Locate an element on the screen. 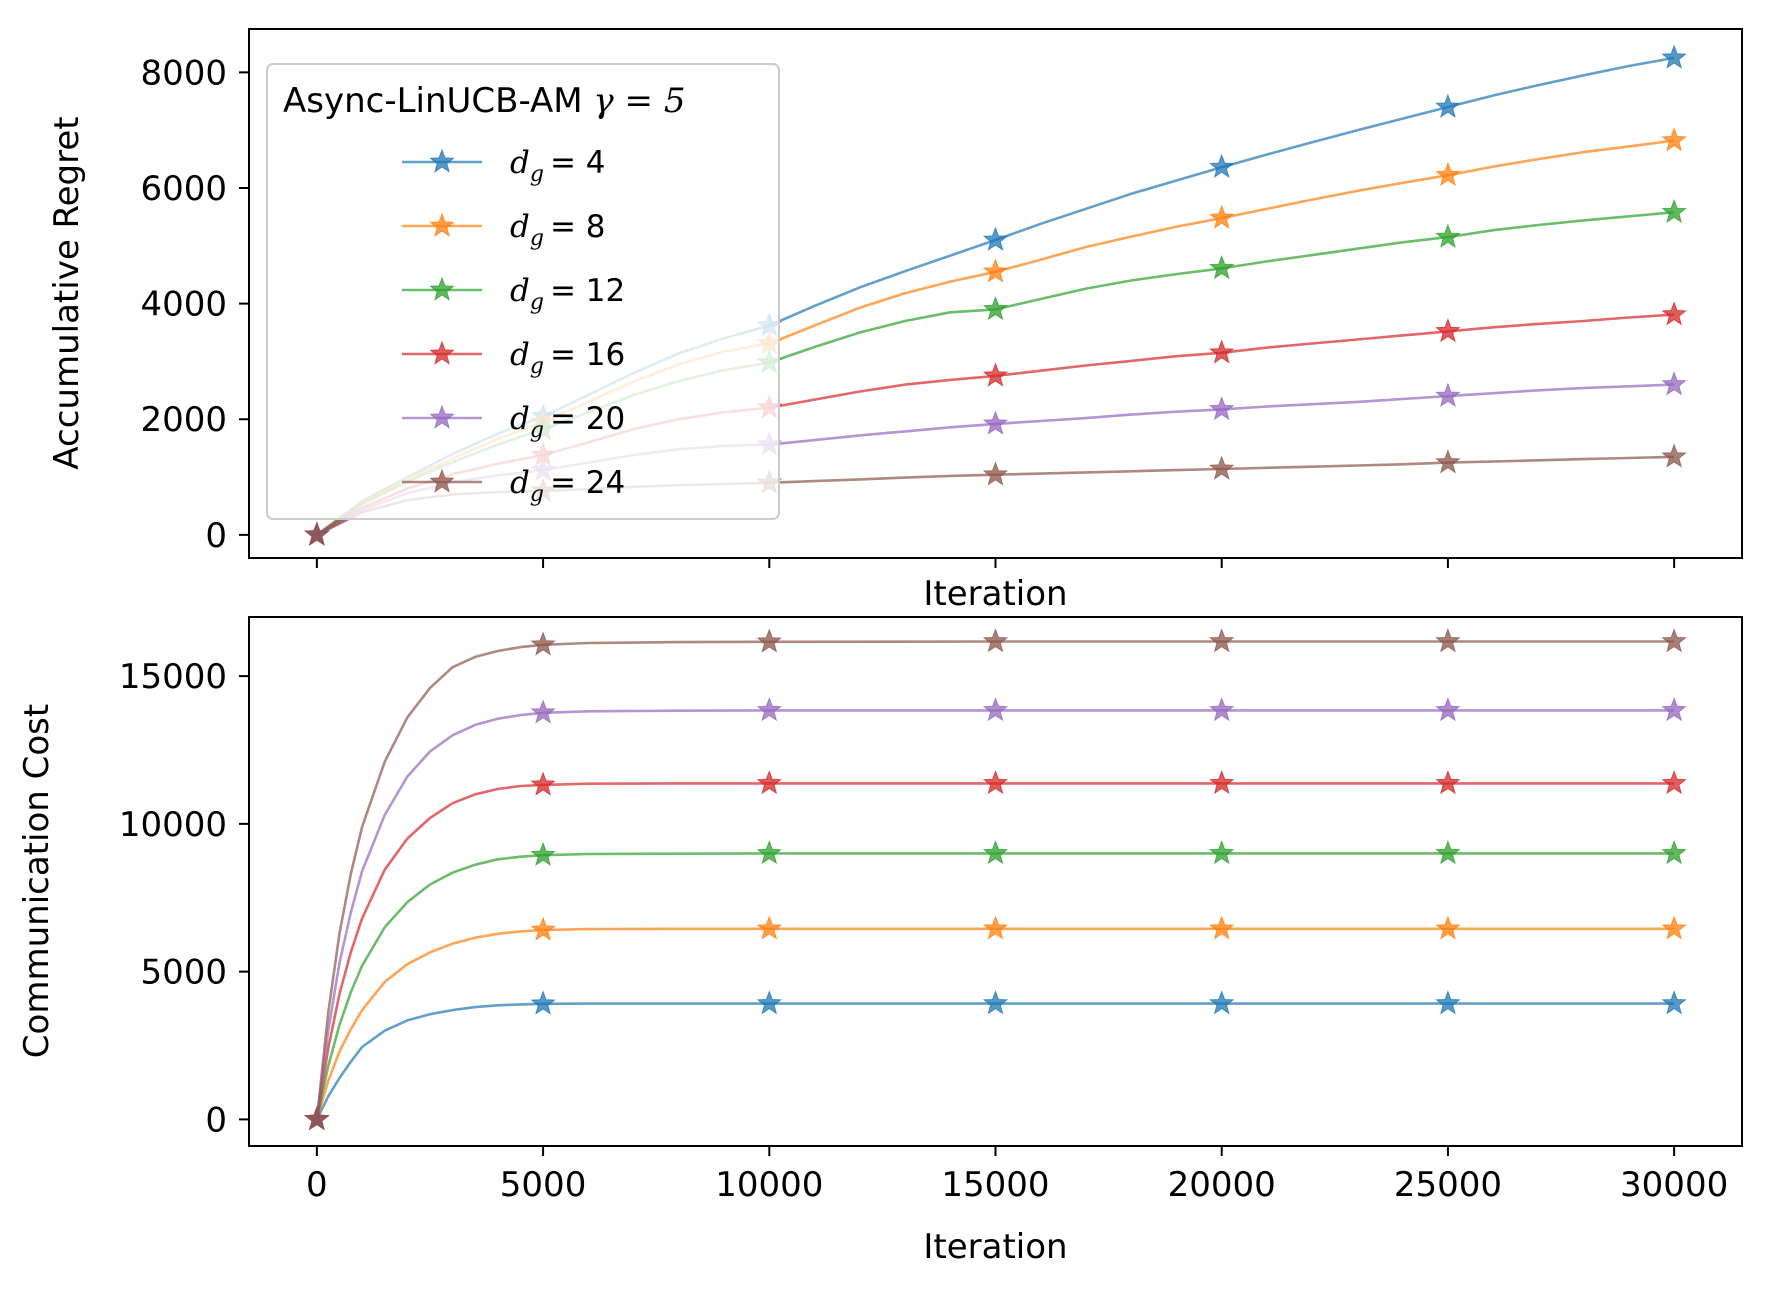 The image size is (1766, 1294). x-tick-label: 15000 is located at coordinates (995, 1185).